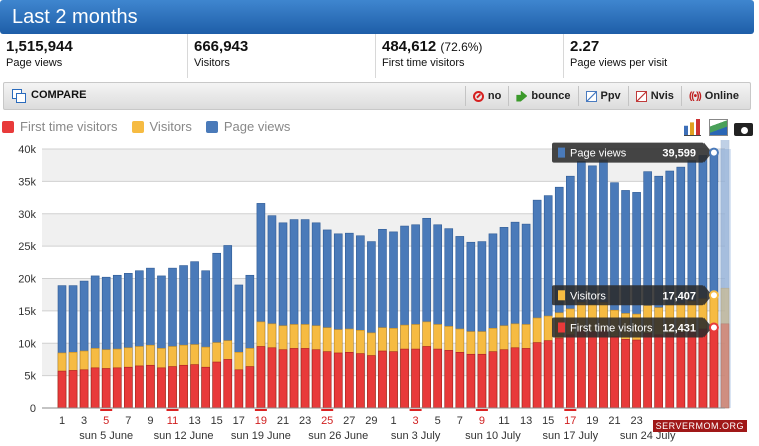  Describe the element at coordinates (60, 126) in the screenshot. I see `legend-first-time-visitors: First time visitors` at that location.